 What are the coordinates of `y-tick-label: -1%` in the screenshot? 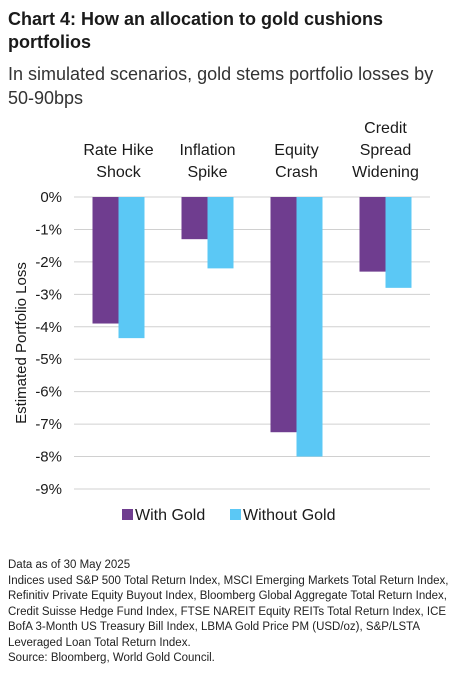 It's located at (48, 229).